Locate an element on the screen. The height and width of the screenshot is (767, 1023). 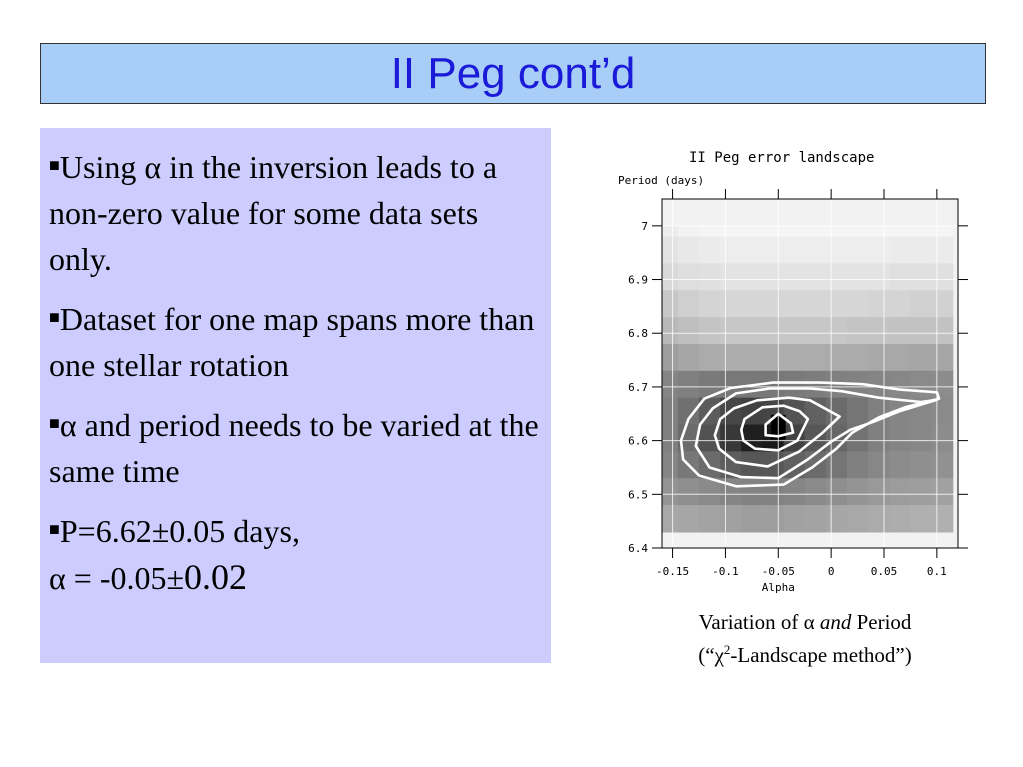
page-title: II Peg cont’d is located at coordinates (513, 73).